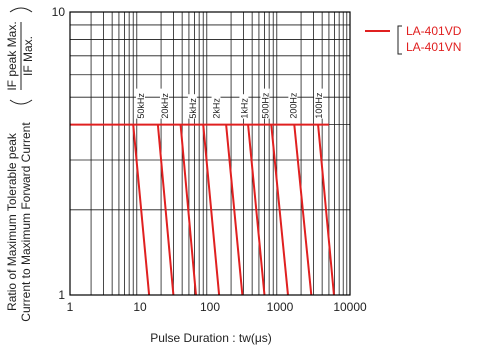  Describe the element at coordinates (211, 338) in the screenshot. I see `x-axis-label: Pulse Duration : tw(μs)` at that location.